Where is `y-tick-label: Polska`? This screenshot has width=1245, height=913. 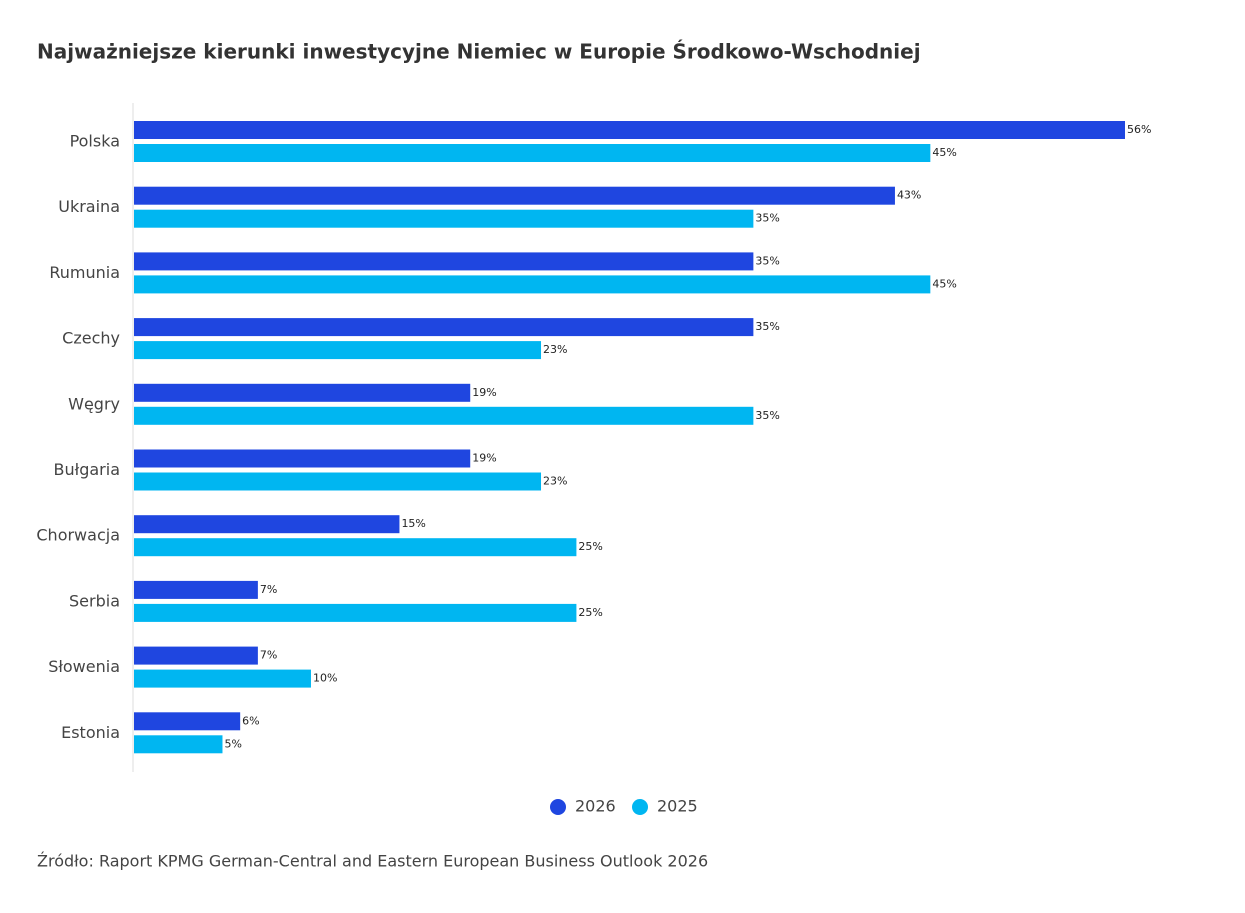
y-tick-label: Polska is located at coordinates (95, 141).